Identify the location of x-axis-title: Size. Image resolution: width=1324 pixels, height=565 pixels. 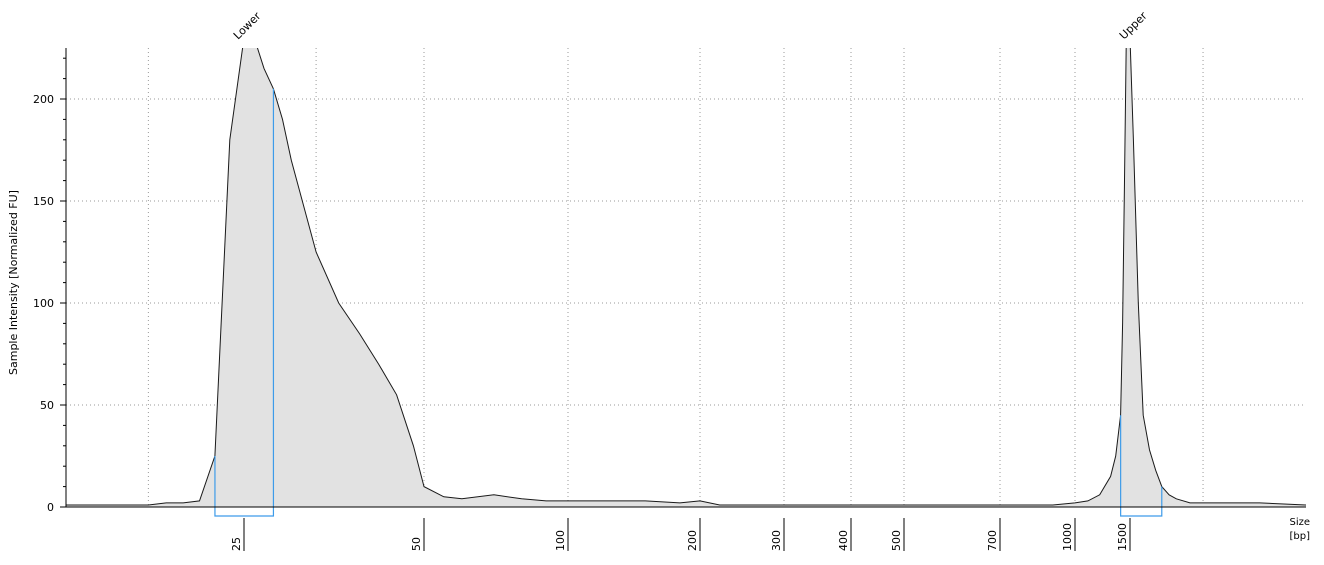
(1299, 522).